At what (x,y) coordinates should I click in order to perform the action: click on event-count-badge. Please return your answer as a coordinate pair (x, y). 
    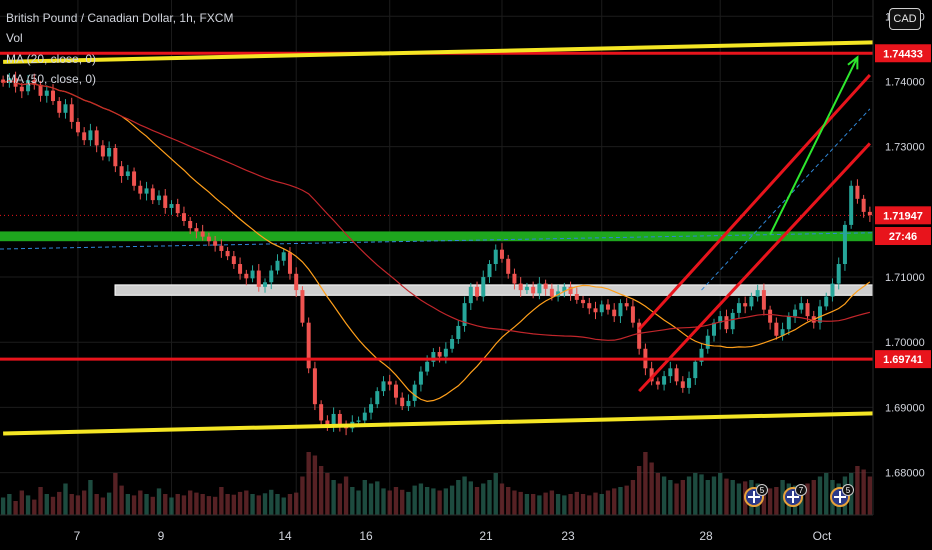
    Looking at the image, I should click on (801, 490).